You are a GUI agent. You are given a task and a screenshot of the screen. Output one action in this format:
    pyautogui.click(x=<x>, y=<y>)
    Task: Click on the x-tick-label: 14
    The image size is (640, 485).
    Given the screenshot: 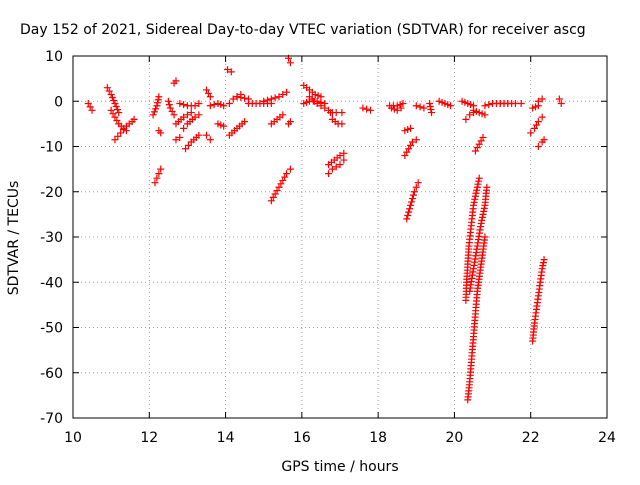 What is the action you would take?
    pyautogui.click(x=226, y=438)
    